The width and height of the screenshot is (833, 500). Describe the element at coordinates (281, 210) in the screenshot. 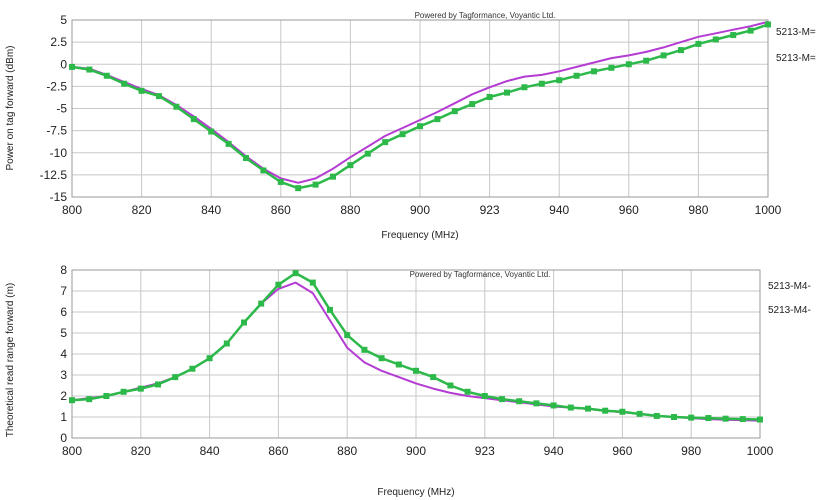

I see `x-tick-label: 860` at that location.